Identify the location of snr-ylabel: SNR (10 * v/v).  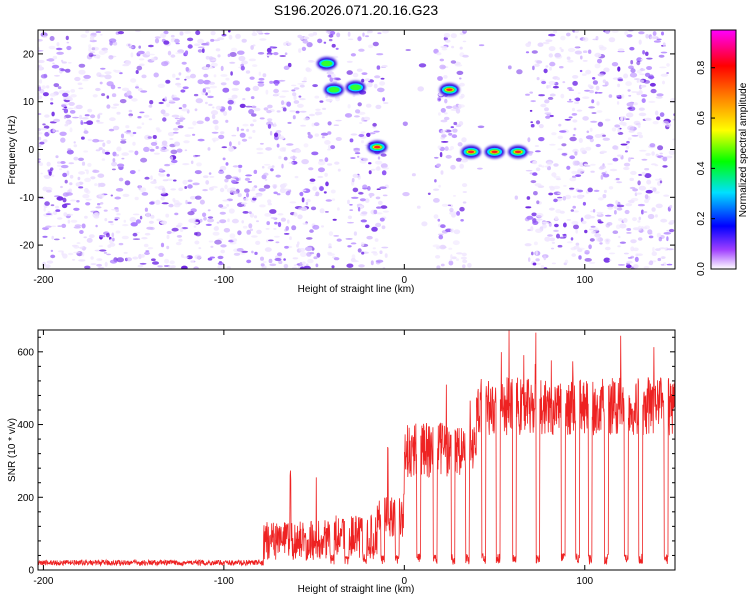
(12, 450).